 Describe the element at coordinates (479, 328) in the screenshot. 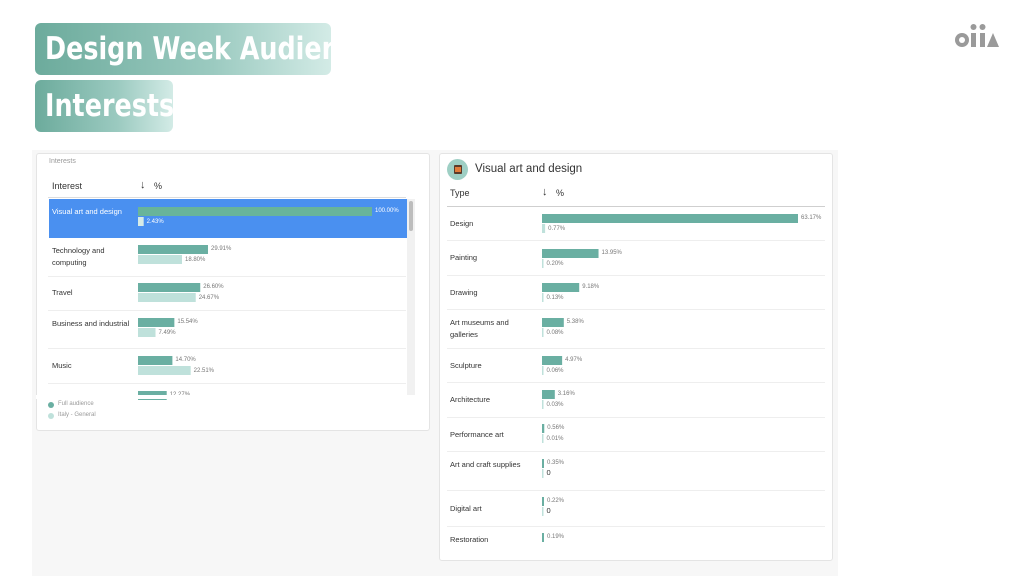

I see `type-row-label: Art museums and galleries` at that location.